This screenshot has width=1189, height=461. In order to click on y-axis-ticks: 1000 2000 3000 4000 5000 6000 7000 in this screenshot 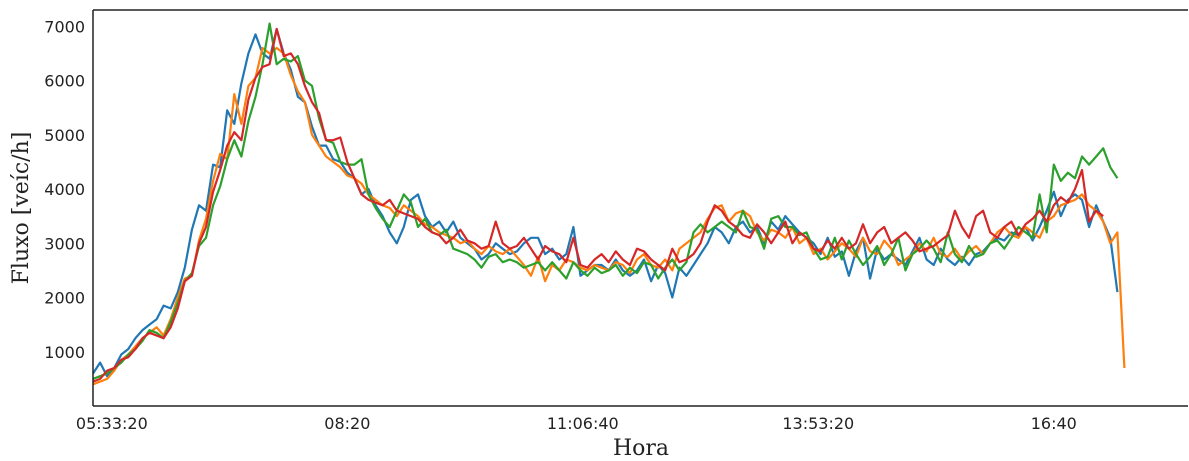, I will do `click(64, 189)`.